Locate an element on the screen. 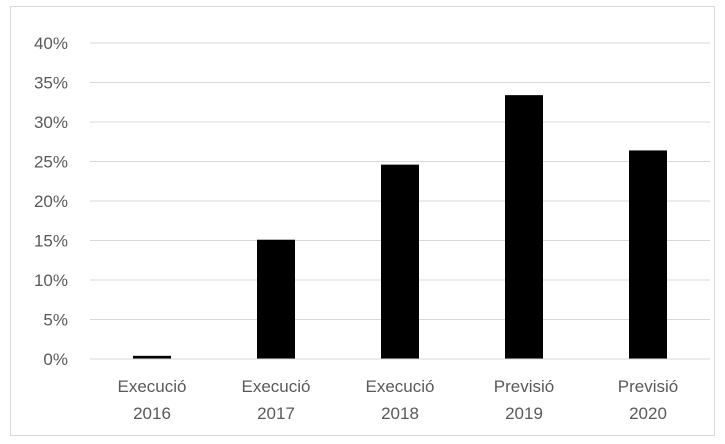  y-tick-label: 30% is located at coordinates (51, 122).